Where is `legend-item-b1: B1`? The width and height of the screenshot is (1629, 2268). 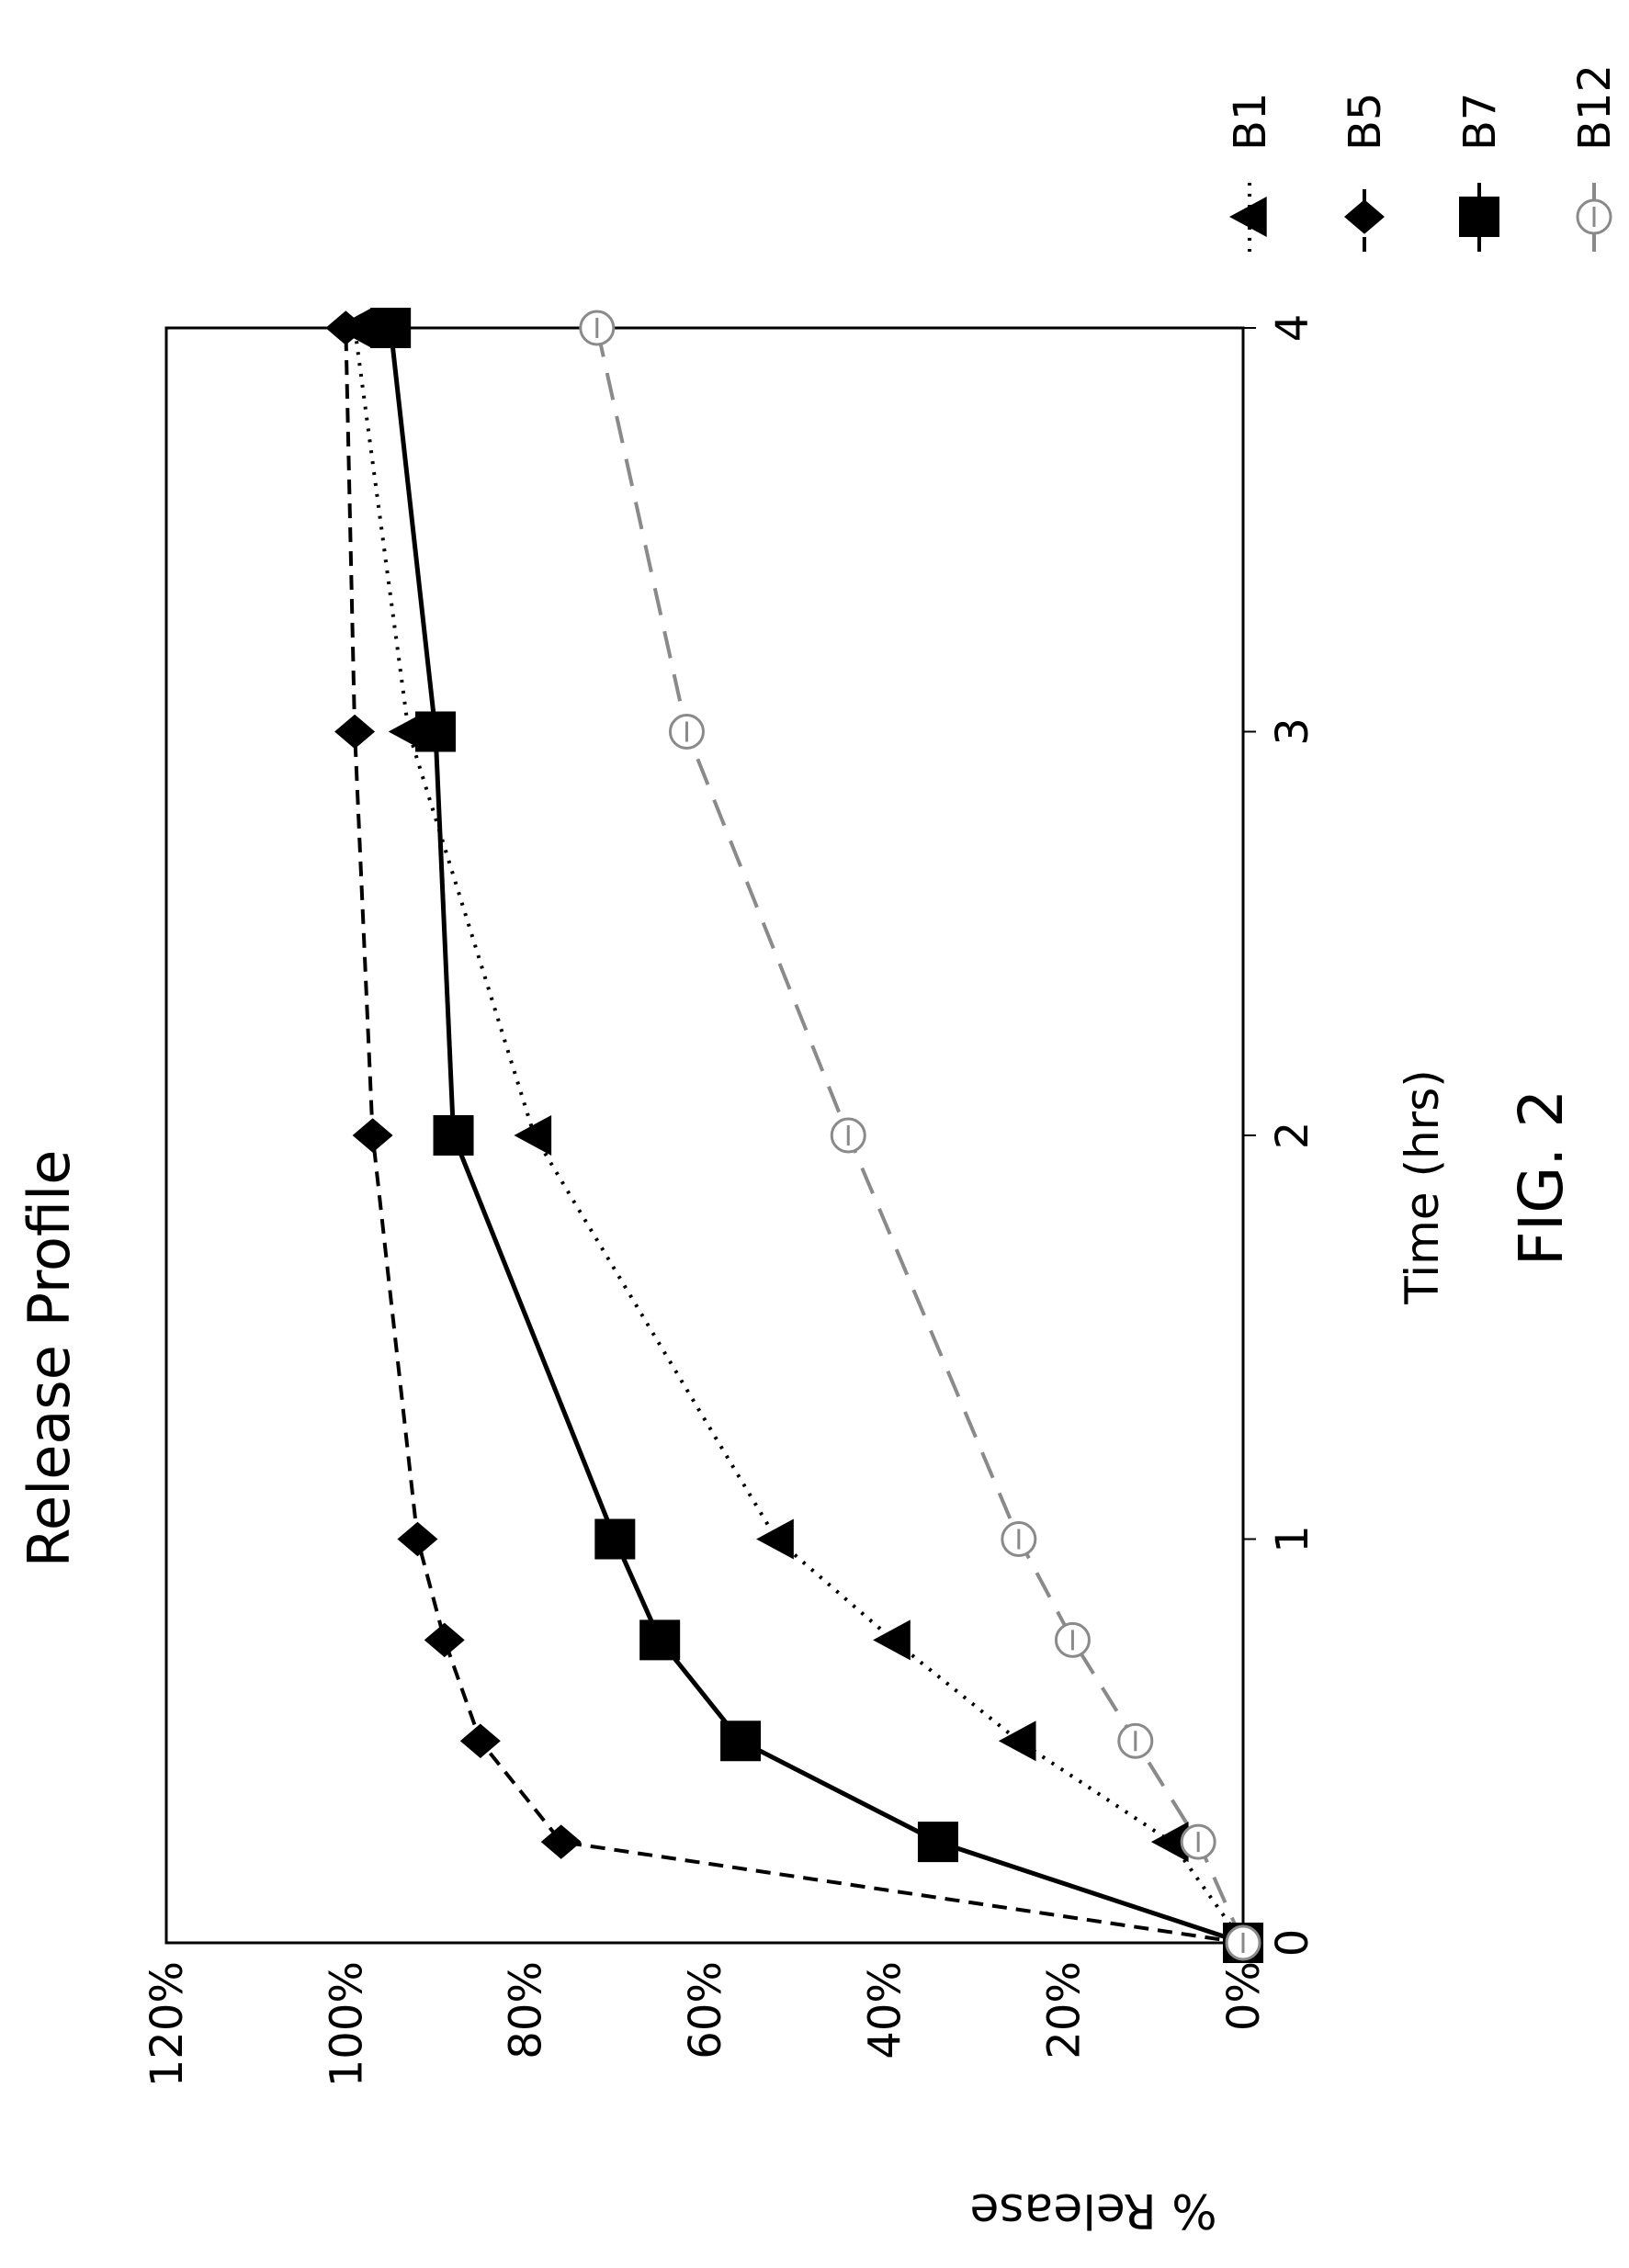
legend-item-b1: B1 is located at coordinates (1250, 172).